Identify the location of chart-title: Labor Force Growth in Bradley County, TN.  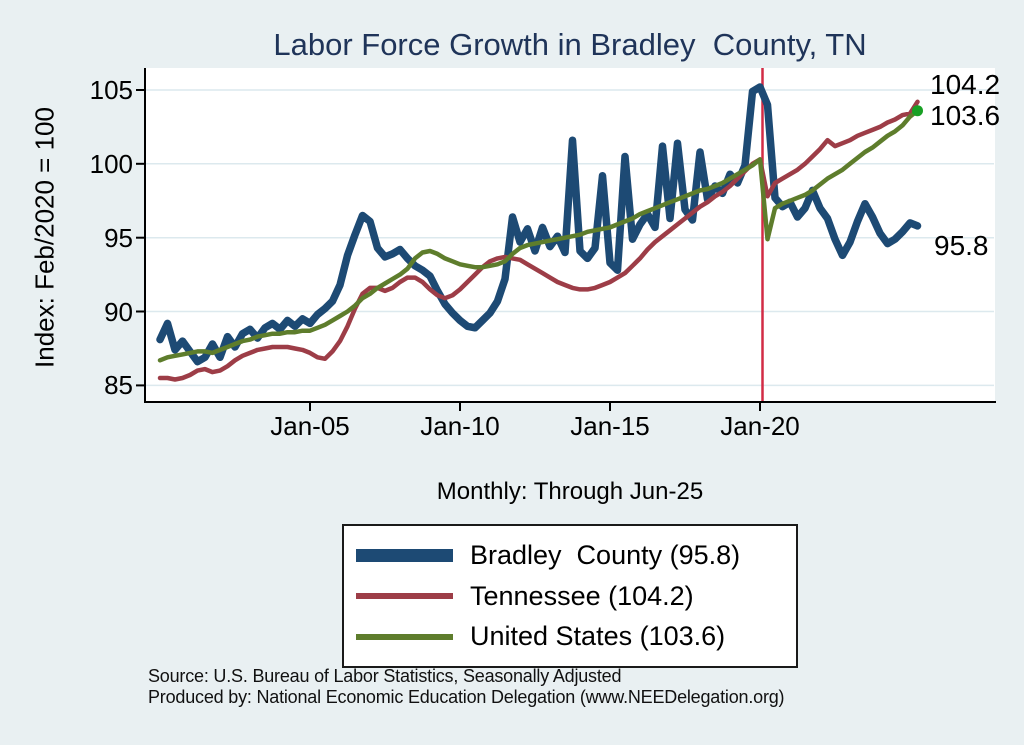
(570, 44).